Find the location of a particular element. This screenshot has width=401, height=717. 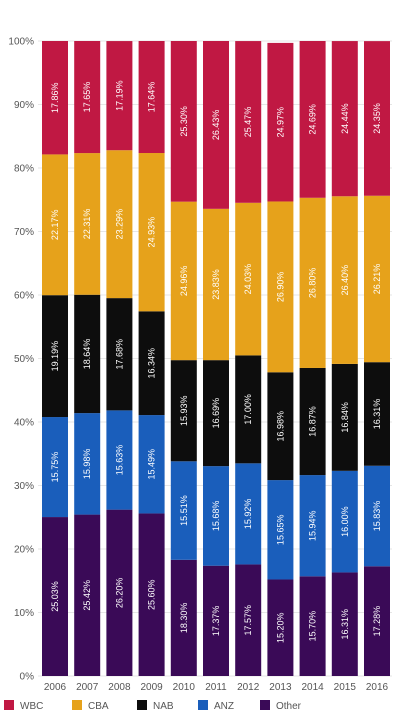

data-label: 16.98% is located at coordinates (280, 426).